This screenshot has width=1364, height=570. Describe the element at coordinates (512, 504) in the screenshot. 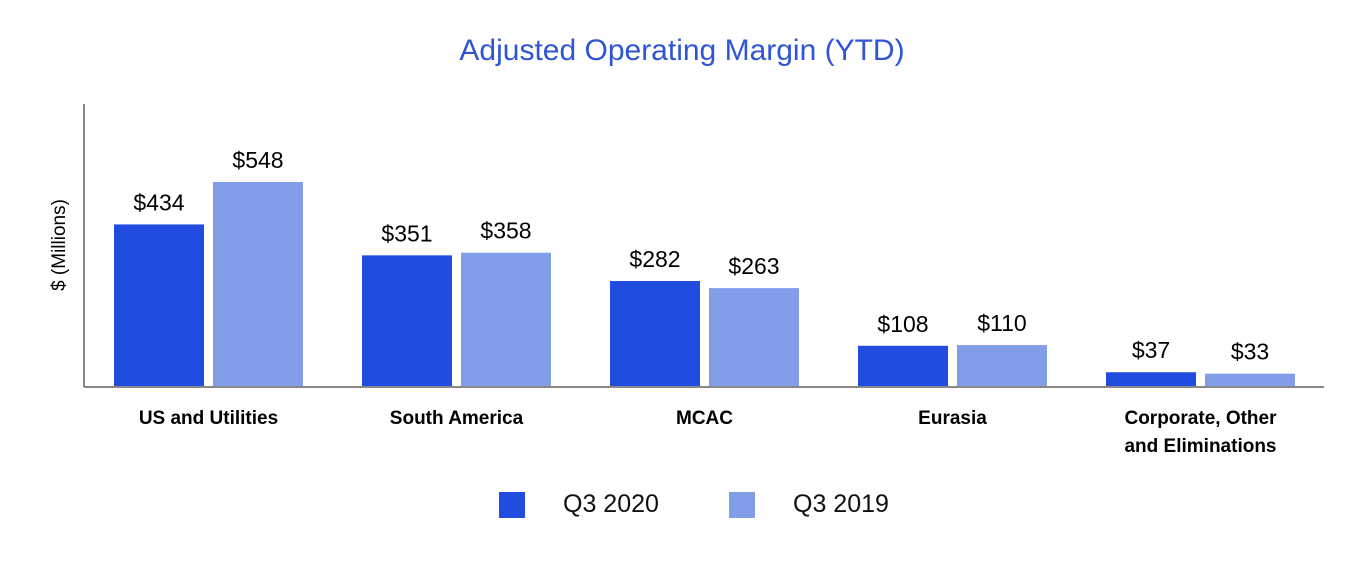

I see `legend-swatch-q3-2020` at that location.